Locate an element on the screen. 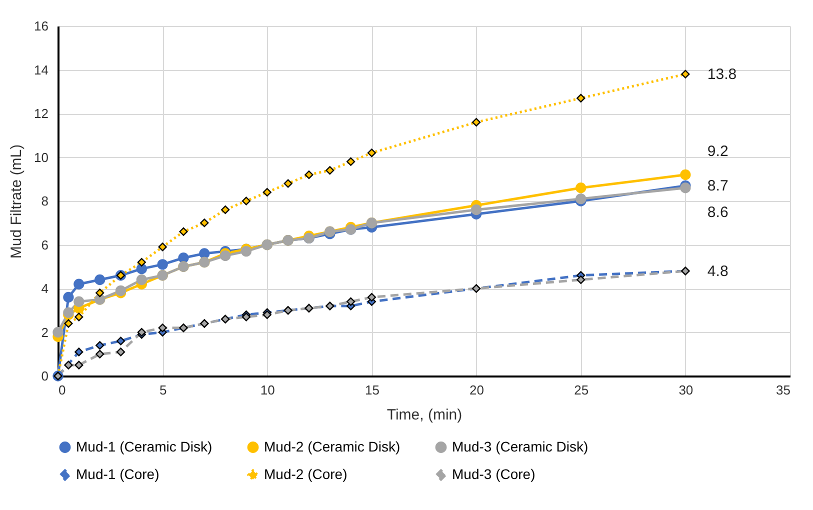  legend-label: Mud-1 (Ceramic Disk) is located at coordinates (144, 446).